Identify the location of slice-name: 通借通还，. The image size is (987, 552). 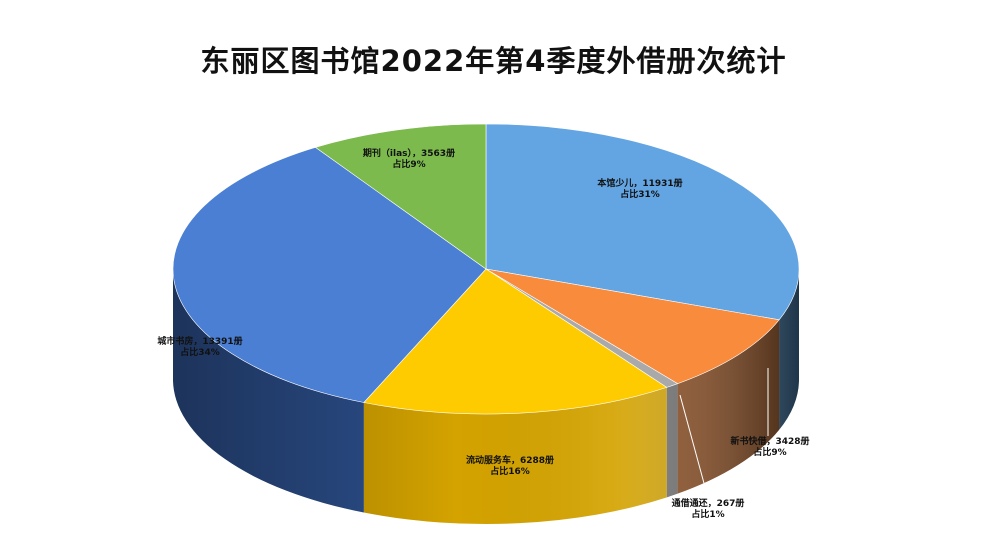
(694, 503).